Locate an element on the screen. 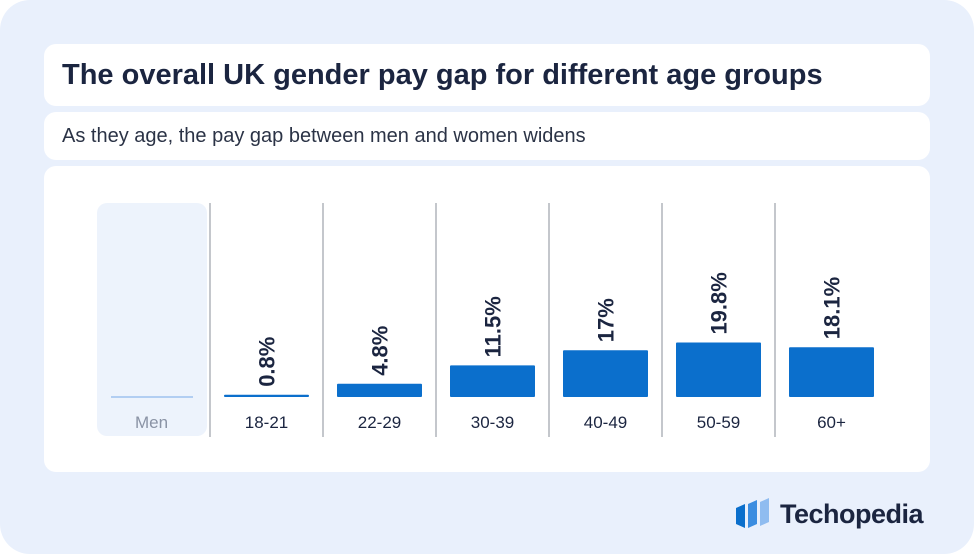 The image size is (974, 554). data-label-40-49: 17% is located at coordinates (606, 320).